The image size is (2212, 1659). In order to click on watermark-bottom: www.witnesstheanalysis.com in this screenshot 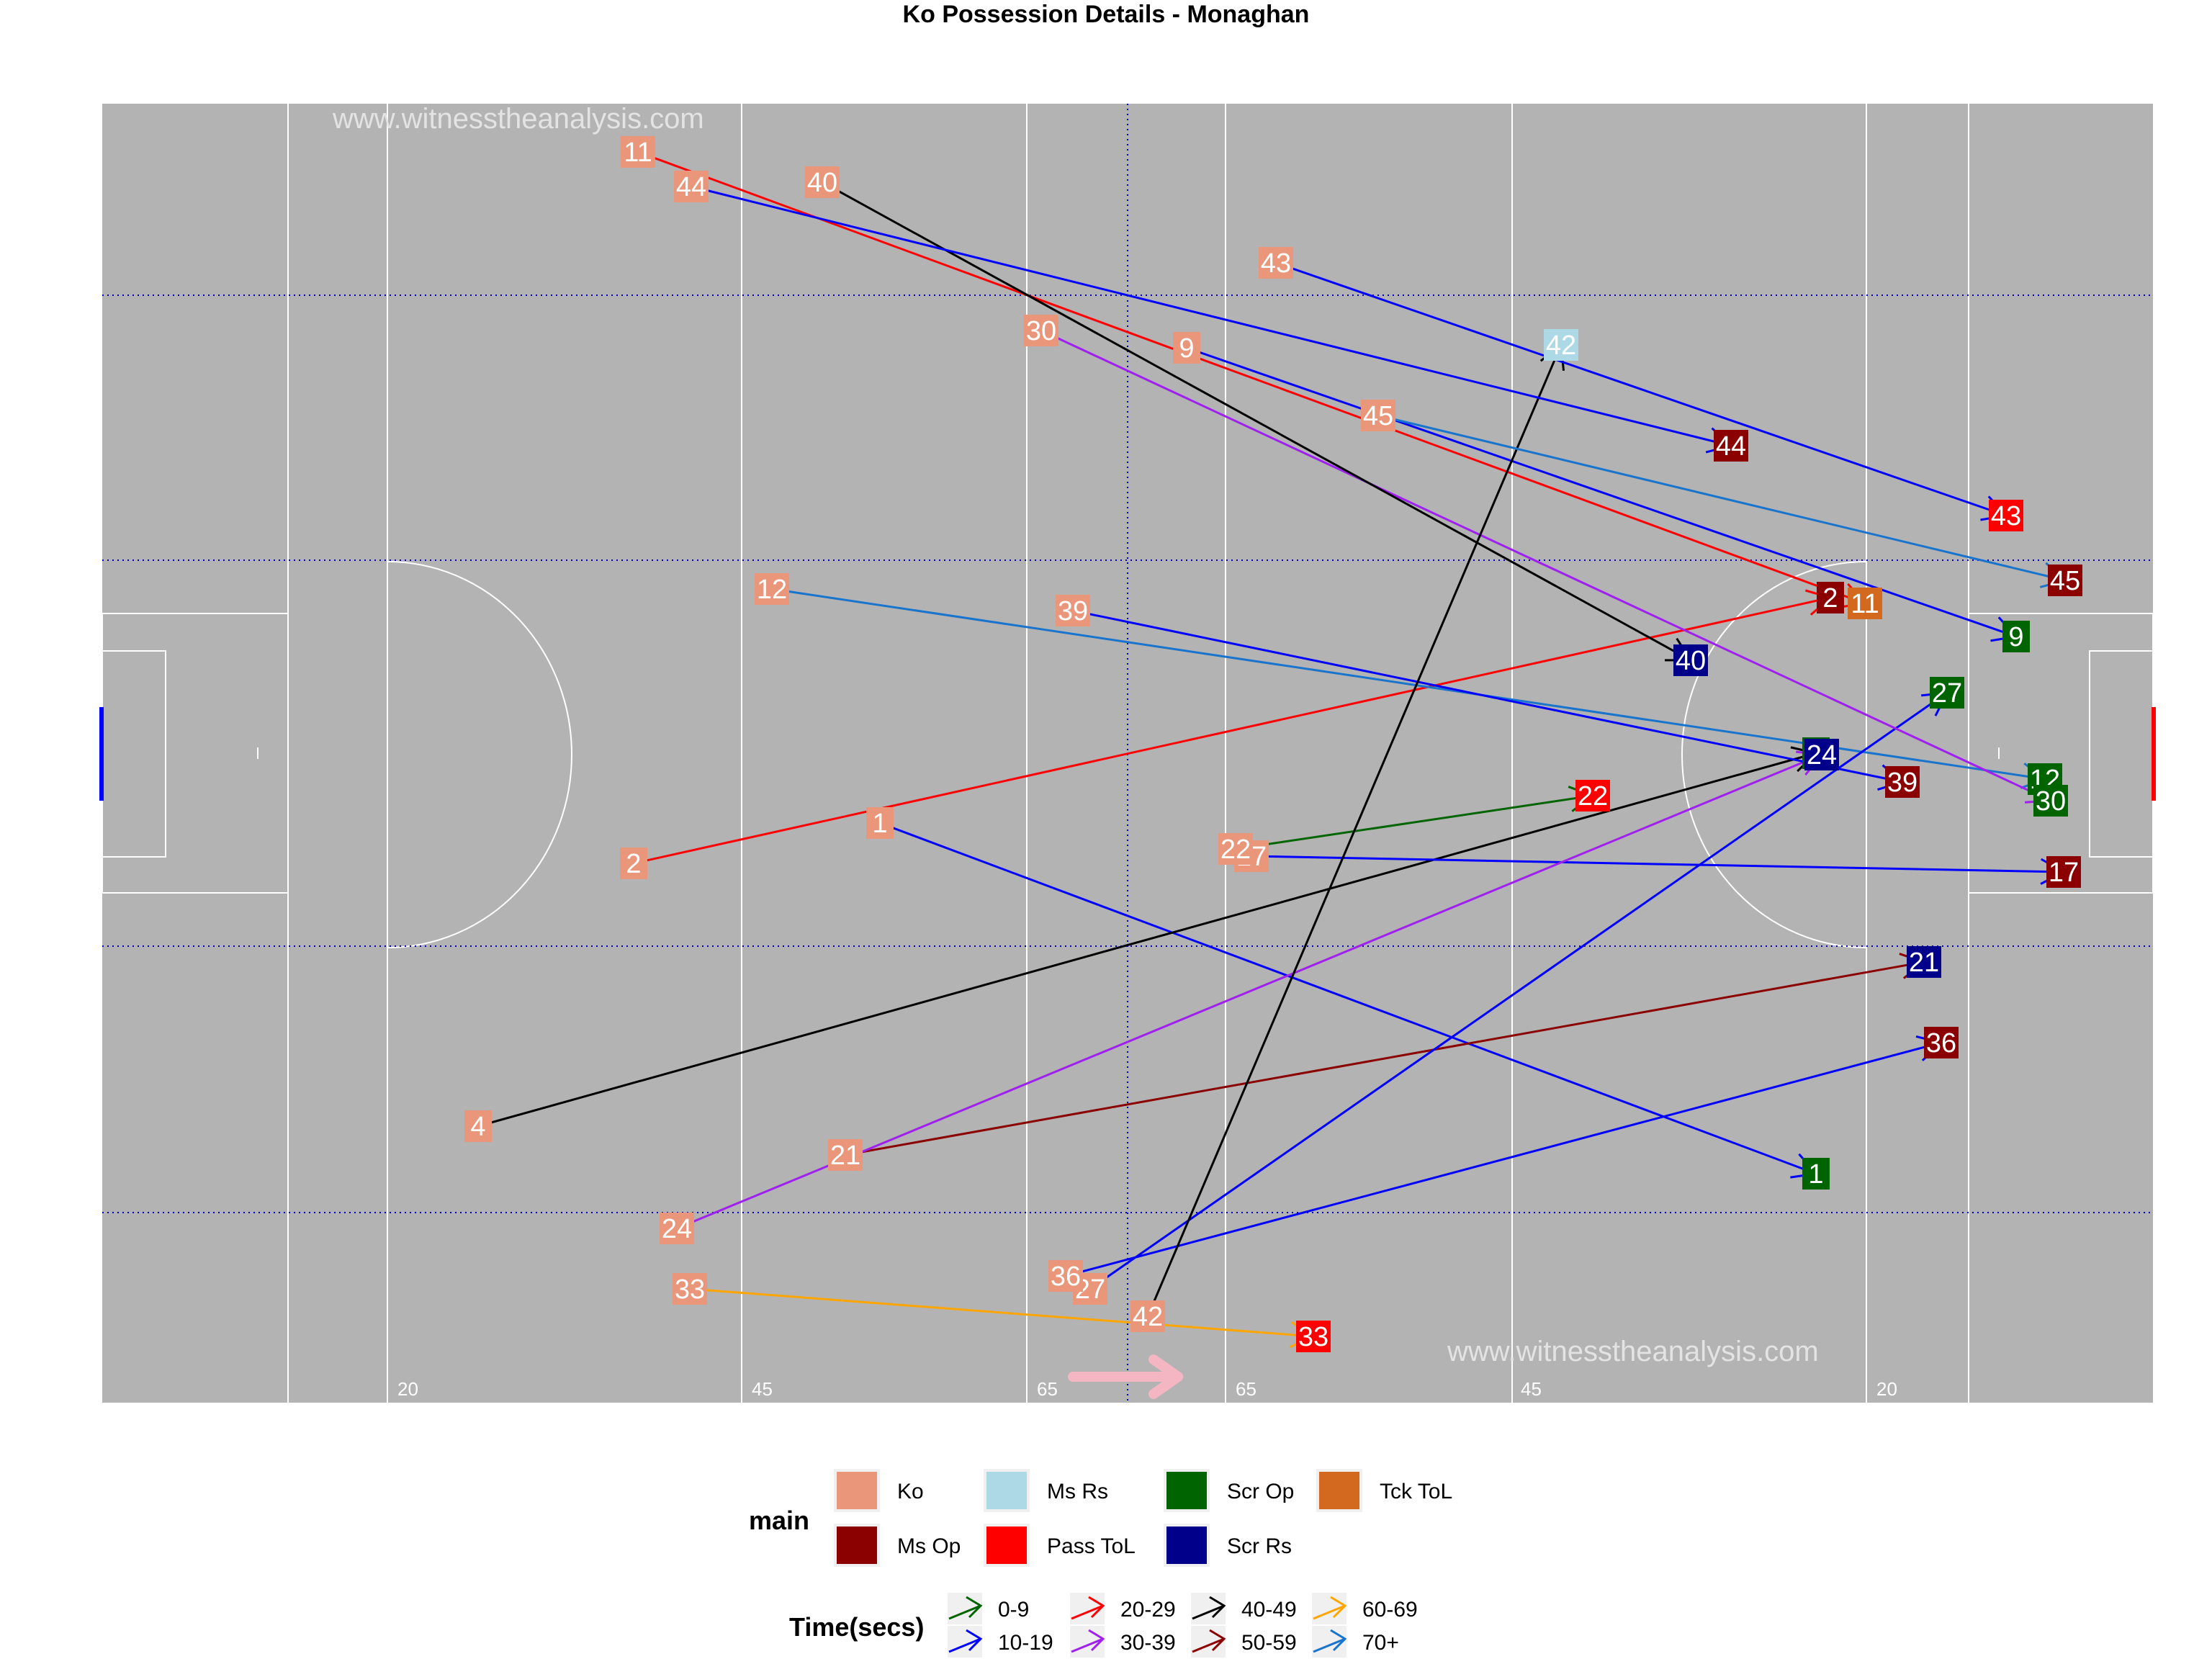, I will do `click(1633, 1352)`.